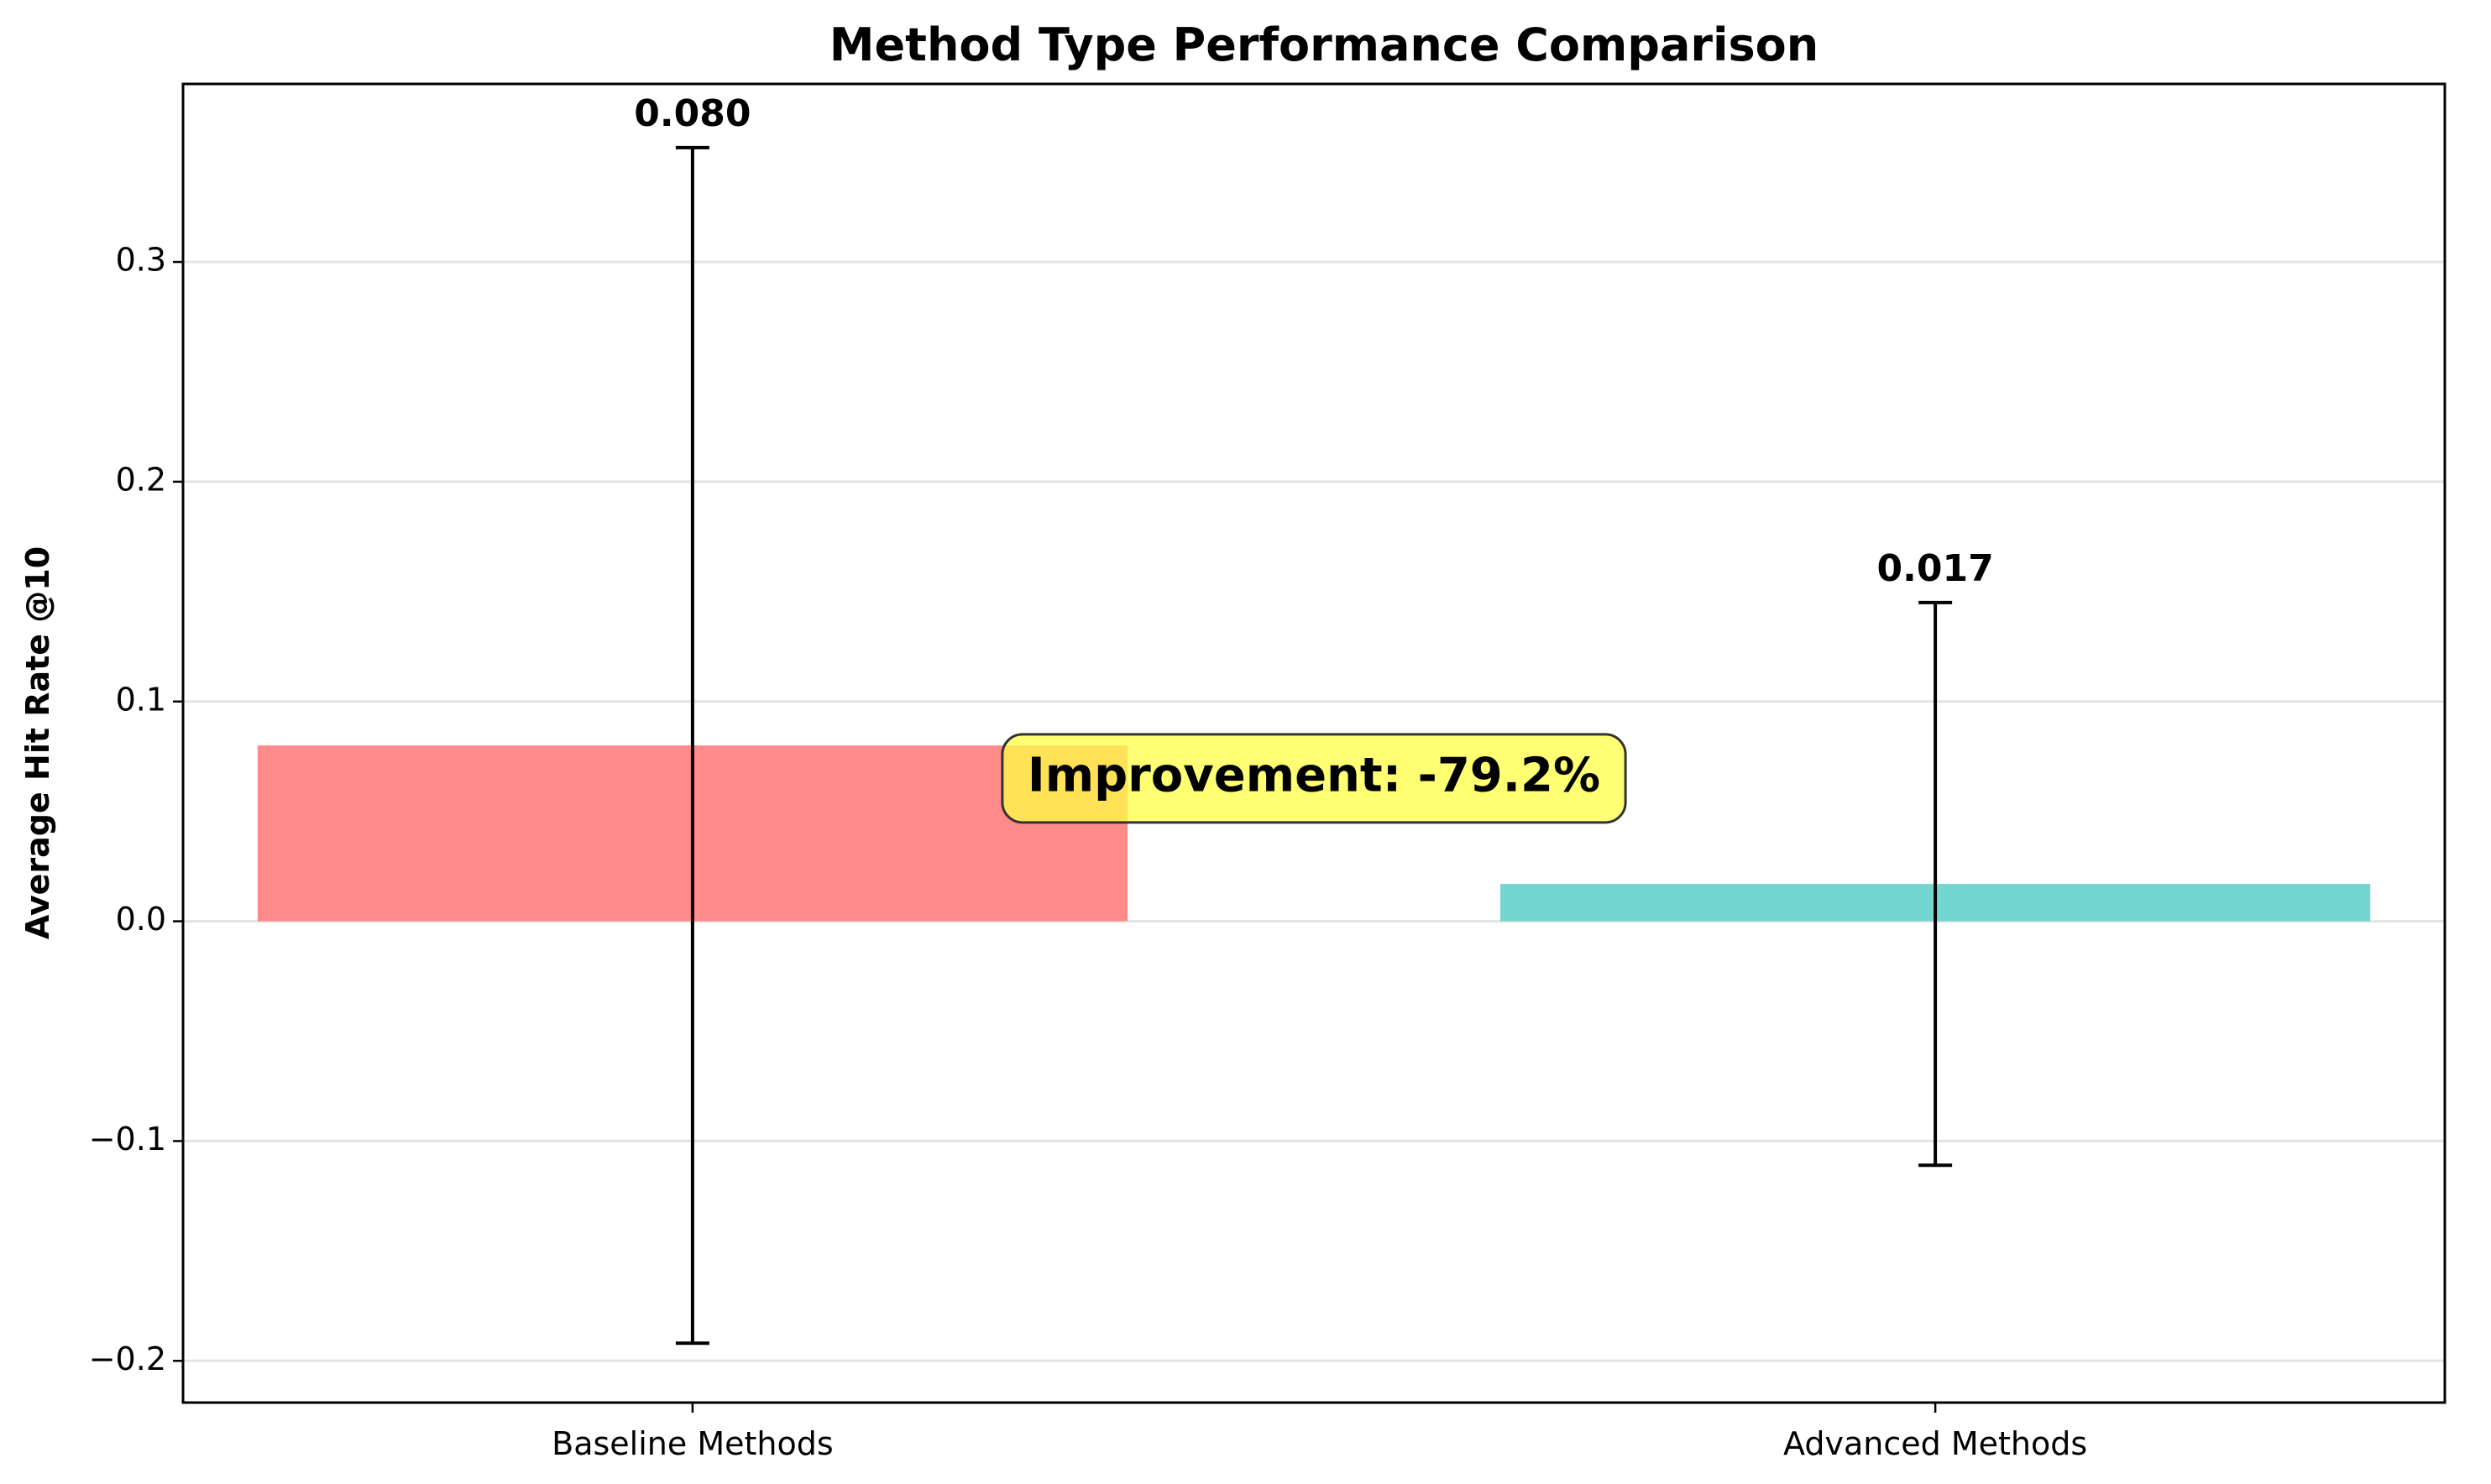  What do you see at coordinates (37, 742) in the screenshot?
I see `y-axis-label: Average Hit Rate @10` at bounding box center [37, 742].